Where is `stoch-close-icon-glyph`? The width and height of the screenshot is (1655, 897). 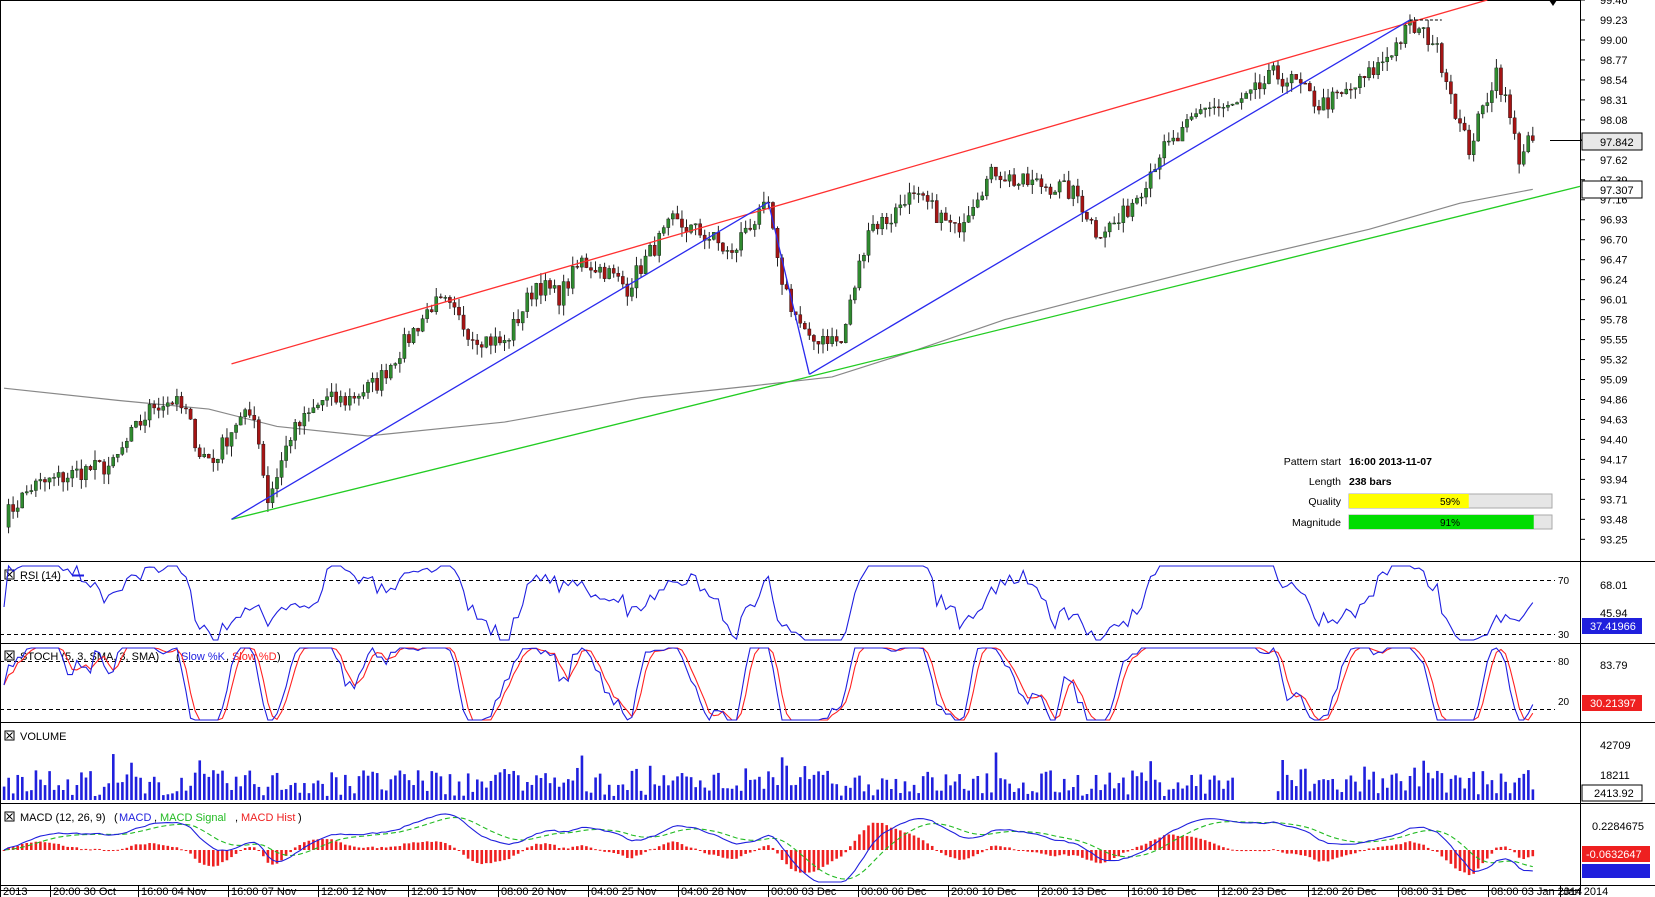 stoch-close-icon-glyph is located at coordinates (9, 655).